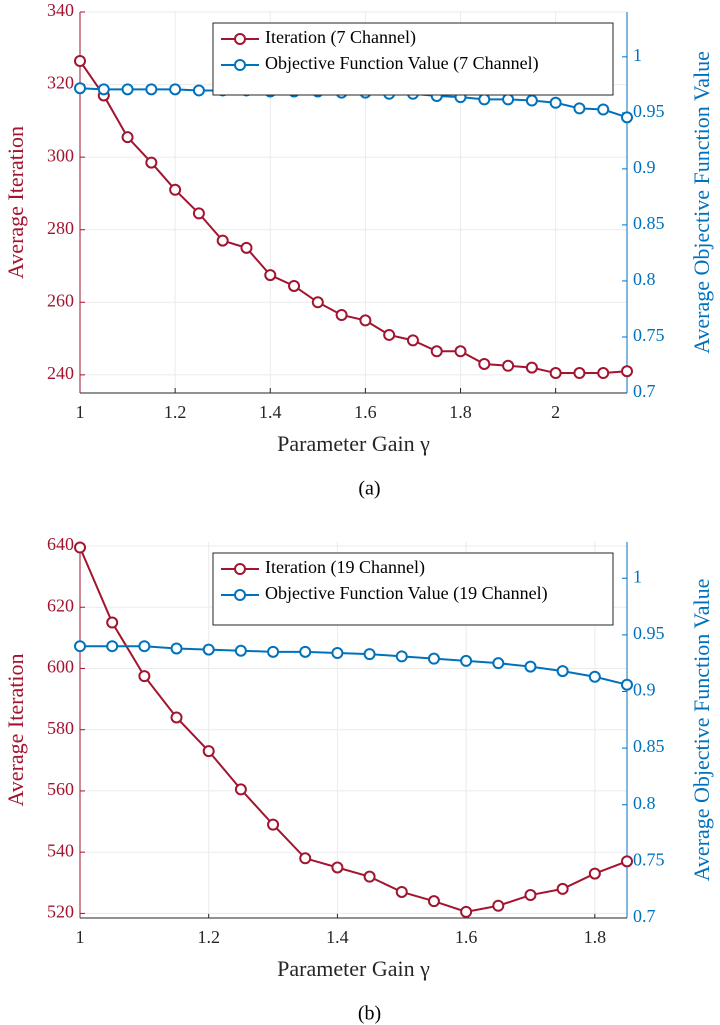  I want to click on legend-label: Objective Function Value (7 Channel), so click(402, 63).